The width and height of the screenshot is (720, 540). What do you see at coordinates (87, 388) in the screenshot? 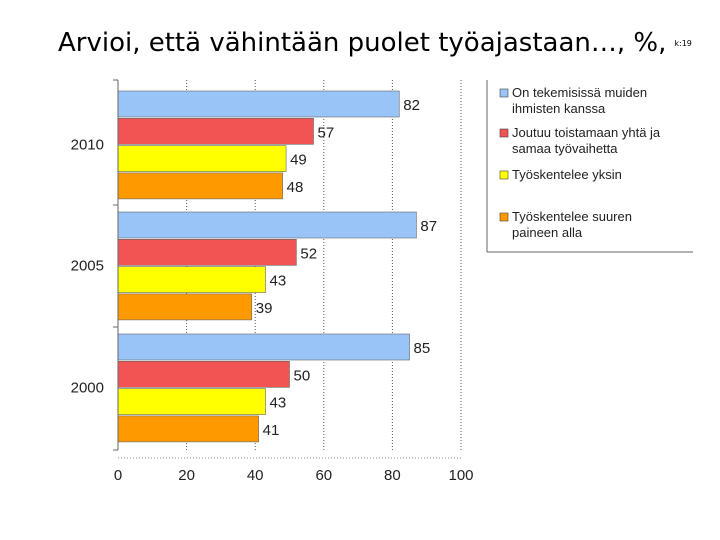
I see `category-label: 2000` at bounding box center [87, 388].